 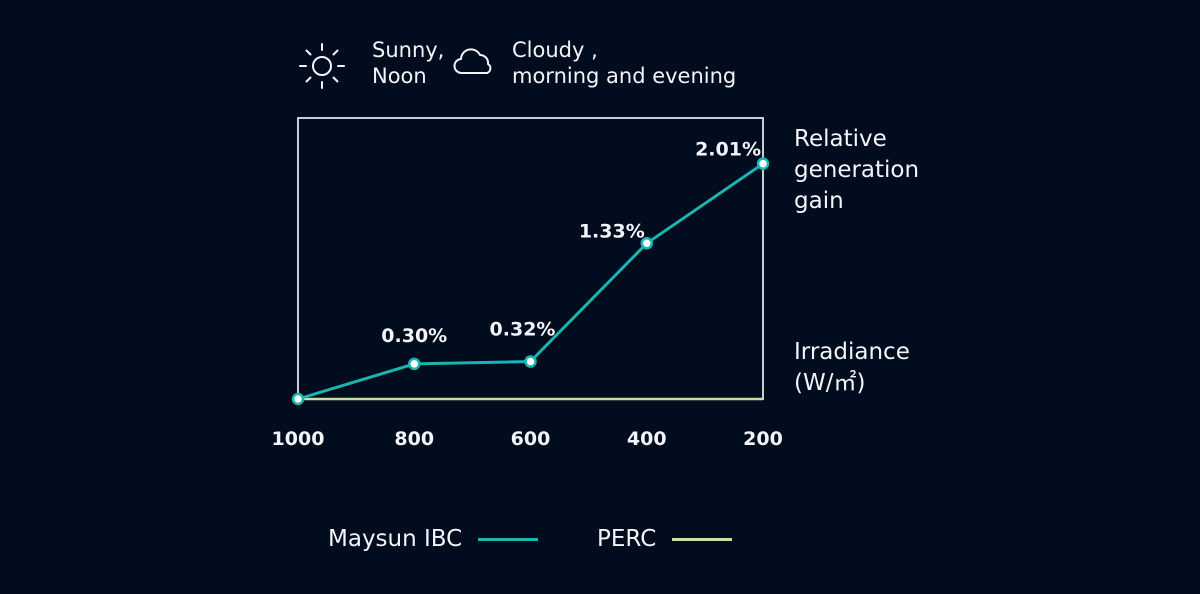 I want to click on legend-ibc-label: Maysun IBC, so click(x=395, y=539).